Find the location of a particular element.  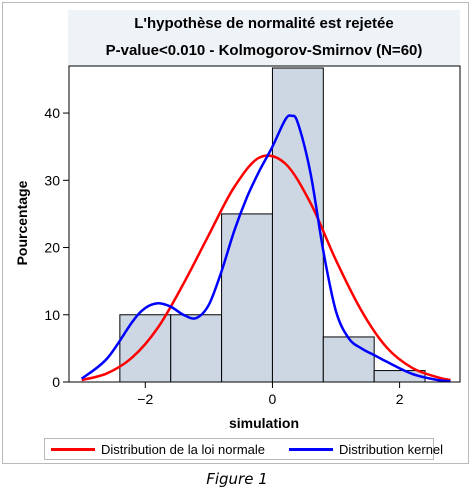

figure-caption: Figure 1 is located at coordinates (237, 479).